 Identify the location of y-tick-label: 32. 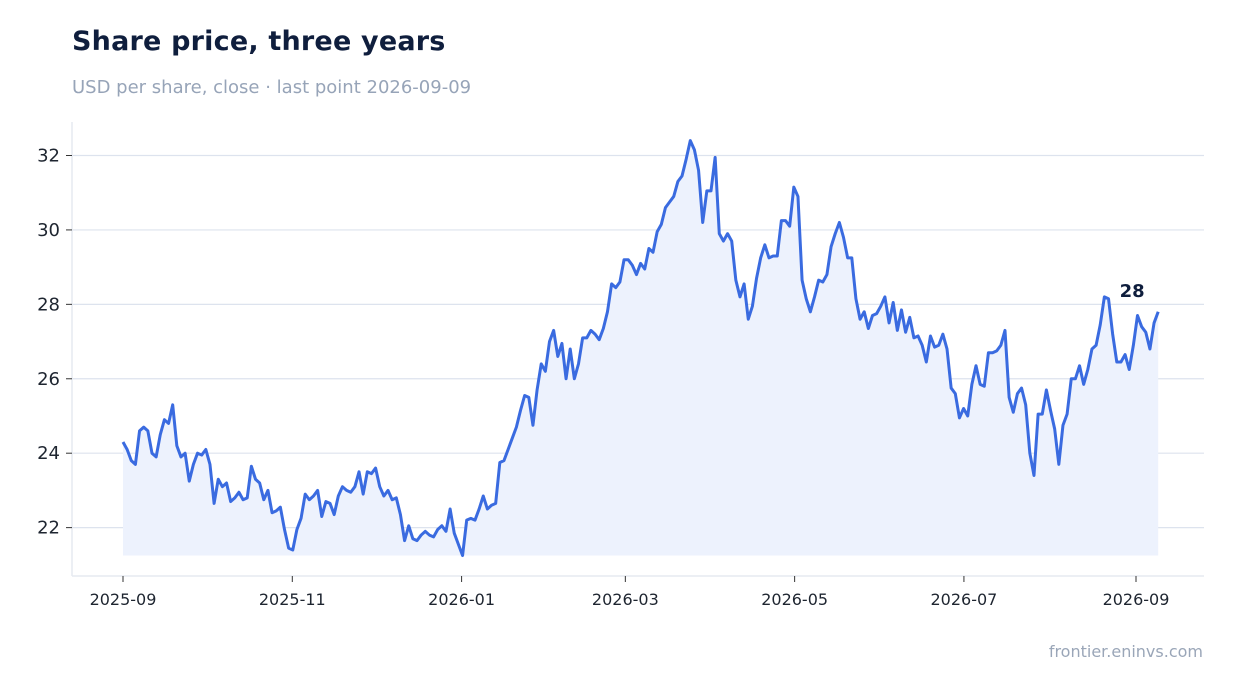
(48, 155).